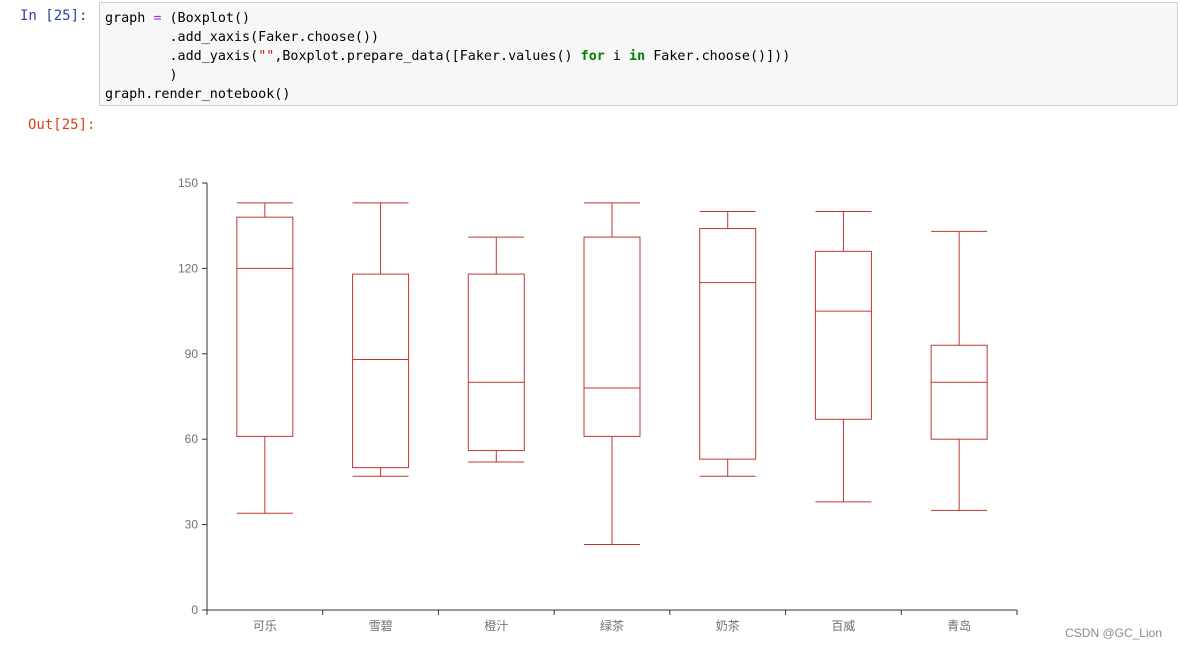  What do you see at coordinates (178, 18) in the screenshot?
I see `code-line-1: graph = (Boxplot()` at bounding box center [178, 18].